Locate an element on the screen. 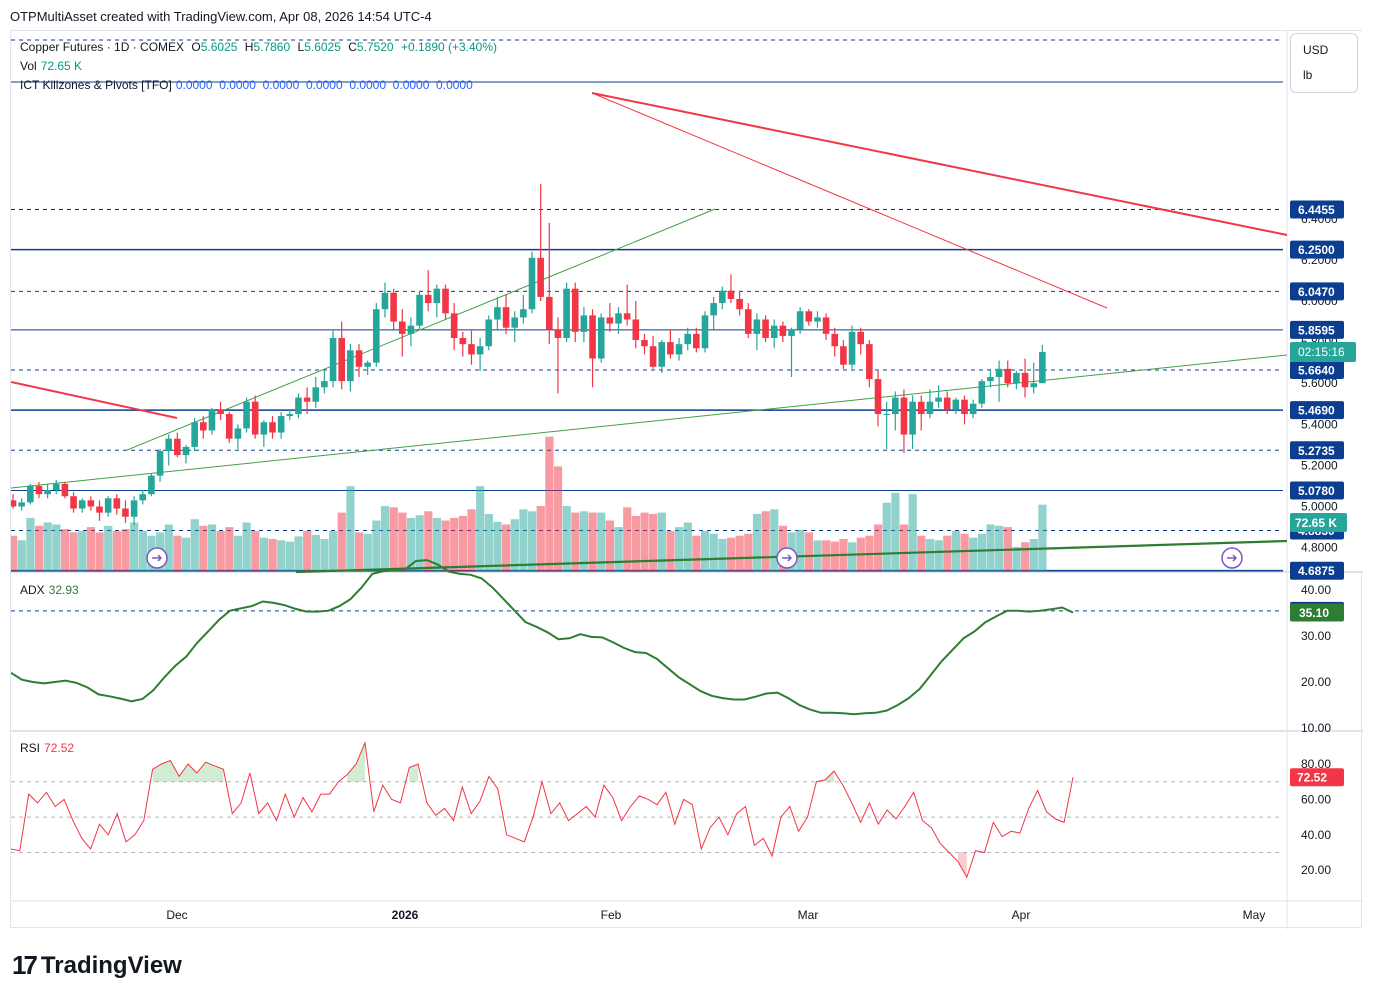 This screenshot has width=1373, height=997. unit-label: lb is located at coordinates (1308, 75).